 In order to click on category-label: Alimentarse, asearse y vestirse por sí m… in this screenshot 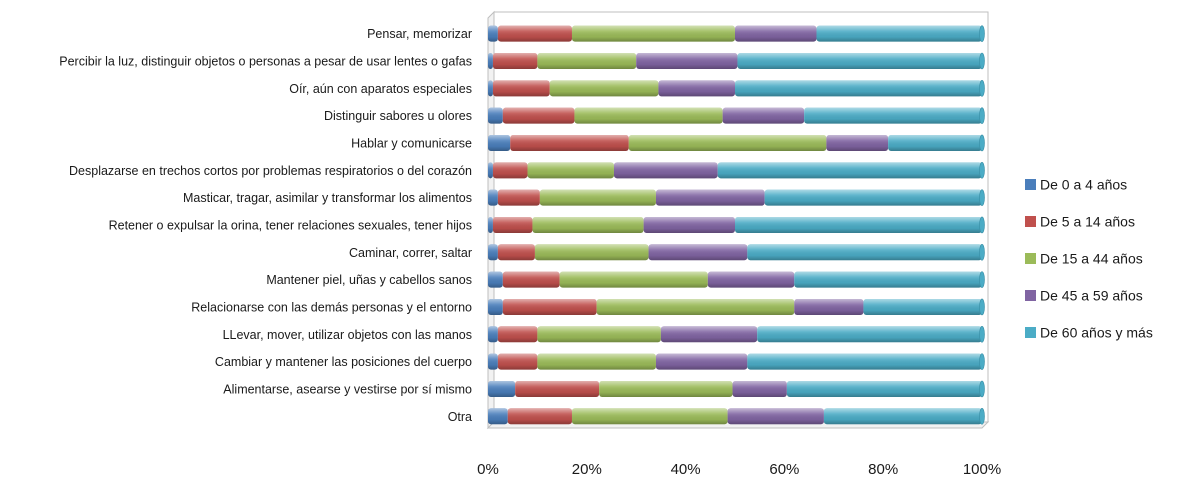, I will do `click(347, 389)`.